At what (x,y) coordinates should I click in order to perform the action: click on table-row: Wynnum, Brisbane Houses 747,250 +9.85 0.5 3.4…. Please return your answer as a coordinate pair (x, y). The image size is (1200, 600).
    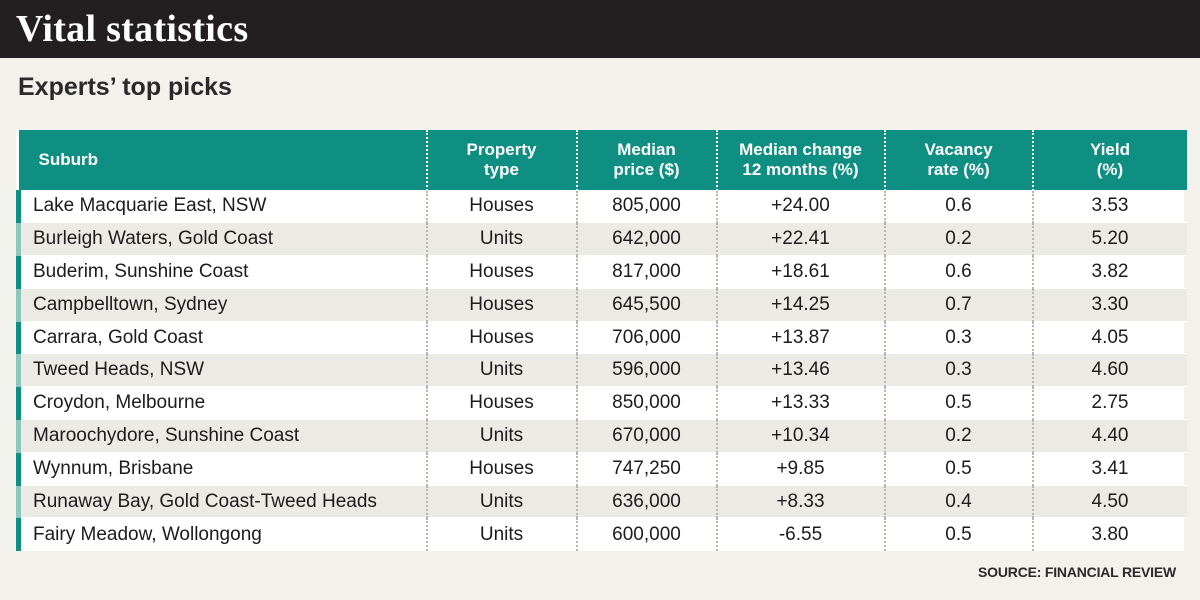
    Looking at the image, I should click on (601, 468).